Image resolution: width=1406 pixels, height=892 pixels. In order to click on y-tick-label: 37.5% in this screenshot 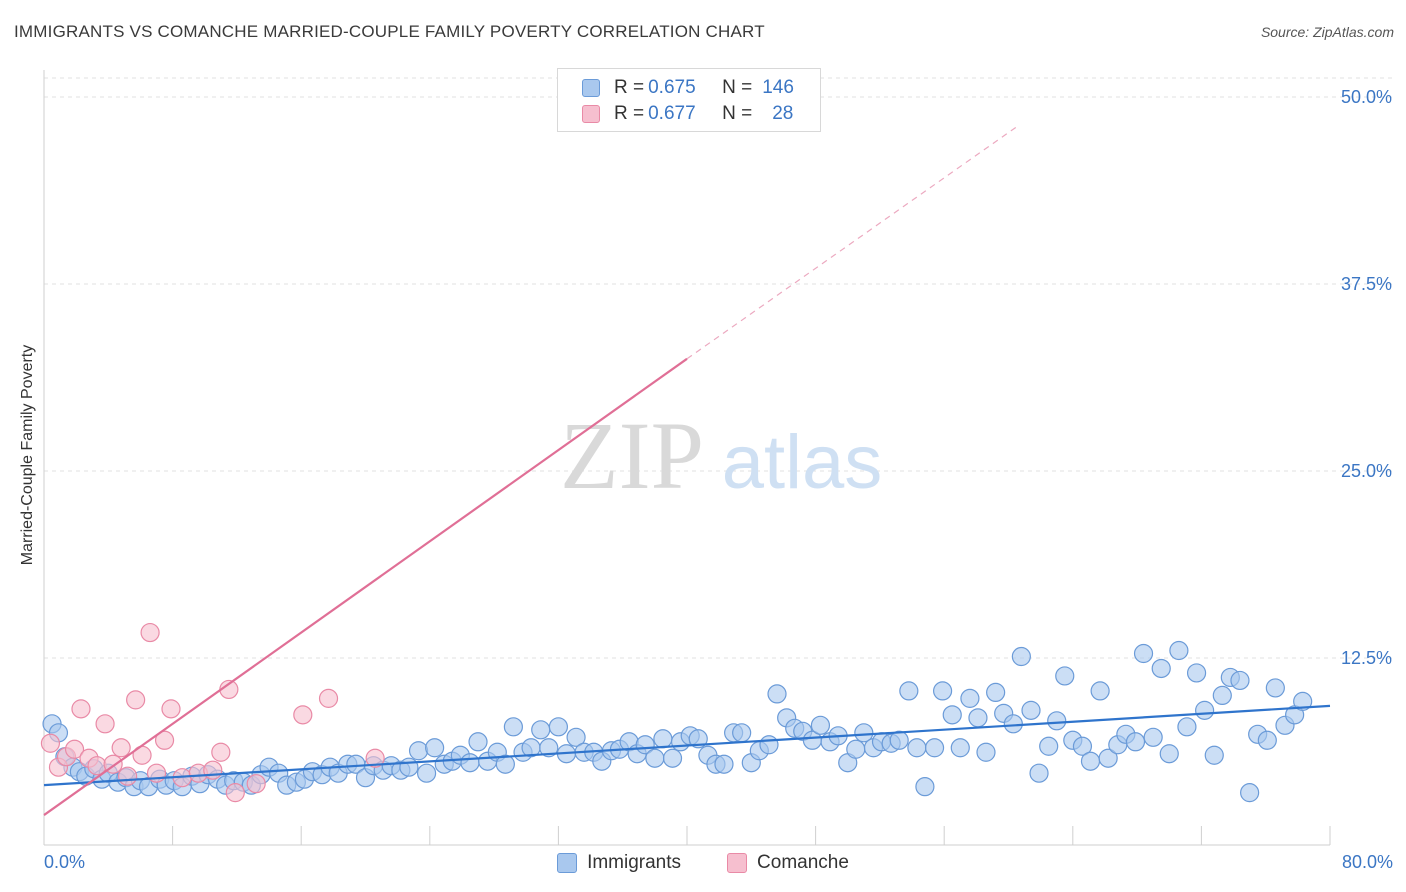, I will do `click(1366, 284)`.